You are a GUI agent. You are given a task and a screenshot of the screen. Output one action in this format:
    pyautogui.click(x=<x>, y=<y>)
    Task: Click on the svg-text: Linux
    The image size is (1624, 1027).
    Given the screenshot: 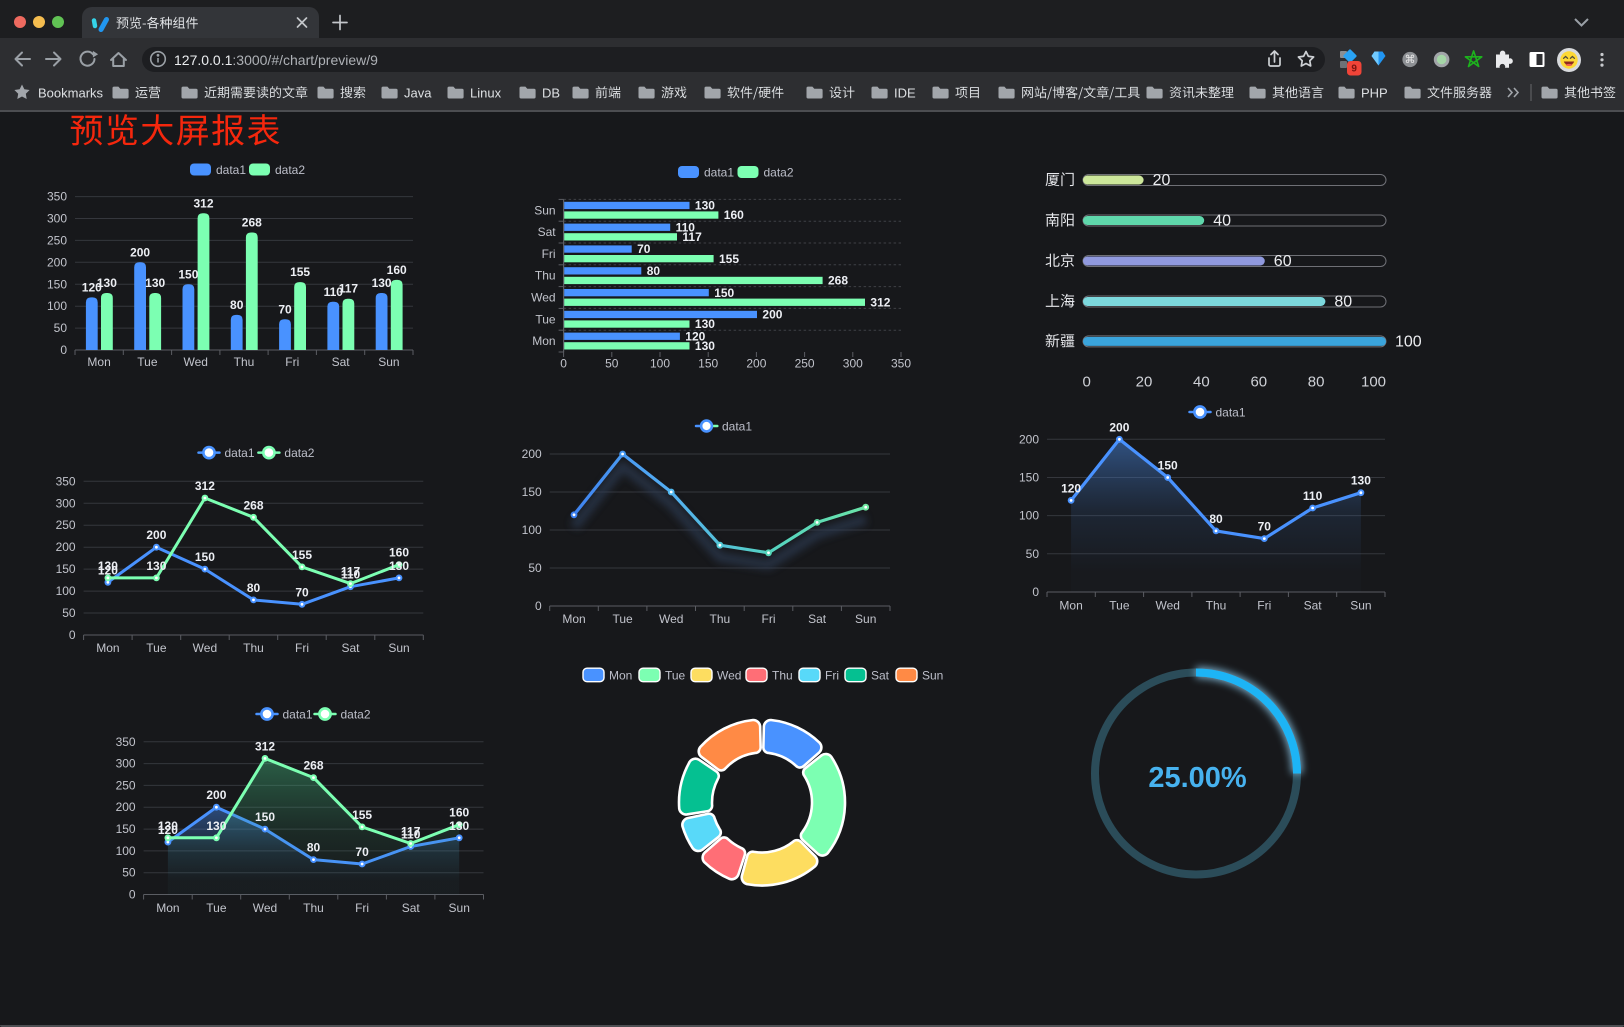 What is the action you would take?
    pyautogui.click(x=486, y=93)
    